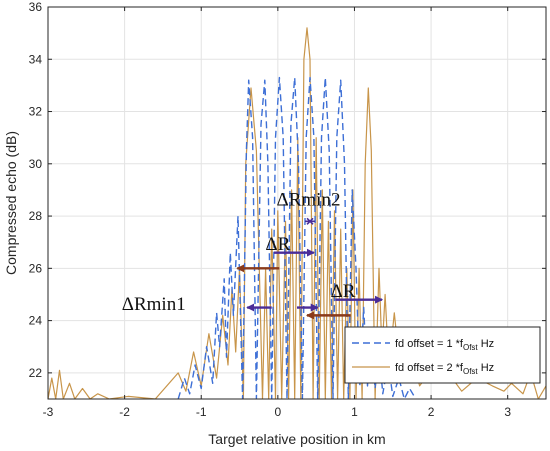  Describe the element at coordinates (36, 373) in the screenshot. I see `y-tick-label: 22` at that location.